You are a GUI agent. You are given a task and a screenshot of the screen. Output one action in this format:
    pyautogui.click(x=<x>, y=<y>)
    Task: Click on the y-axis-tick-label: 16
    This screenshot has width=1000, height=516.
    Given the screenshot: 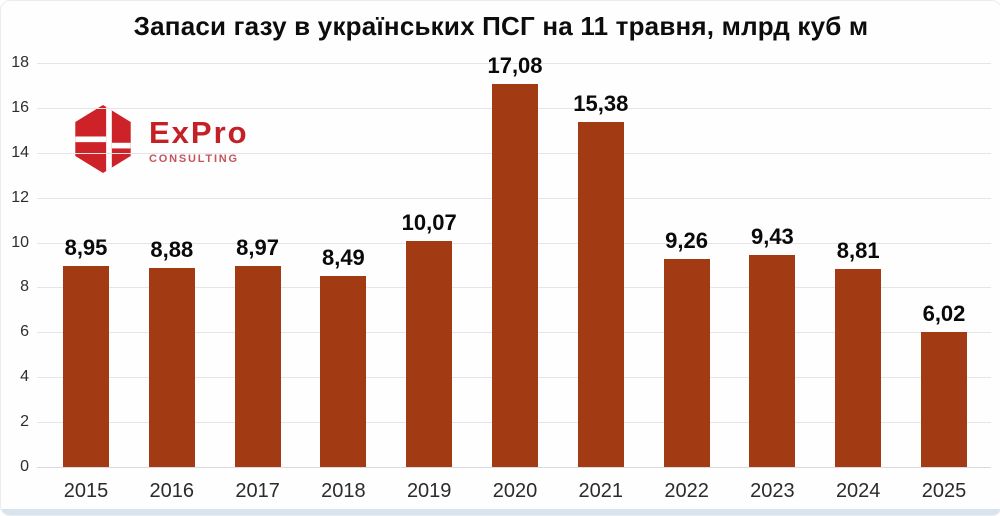 What is the action you would take?
    pyautogui.click(x=20, y=107)
    